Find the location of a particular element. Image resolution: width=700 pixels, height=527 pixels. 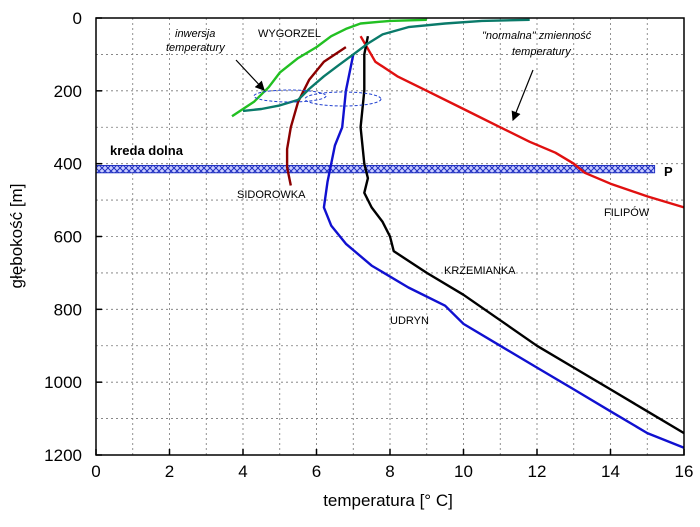

y-tick-label: 800 is located at coordinates (68, 309).